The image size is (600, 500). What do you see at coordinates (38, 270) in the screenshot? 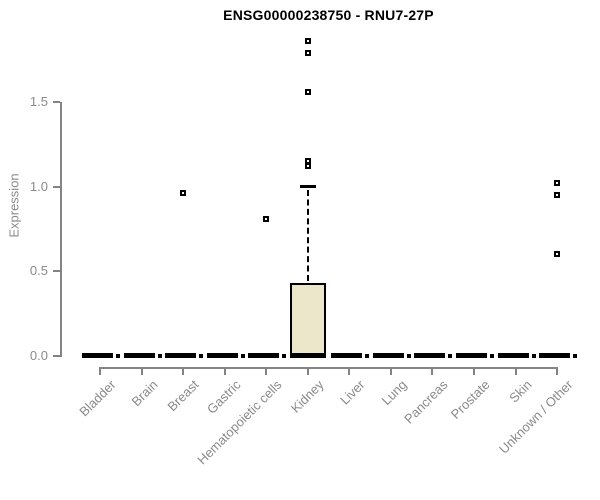
I see `y-tick-label: 0.5` at bounding box center [38, 270].